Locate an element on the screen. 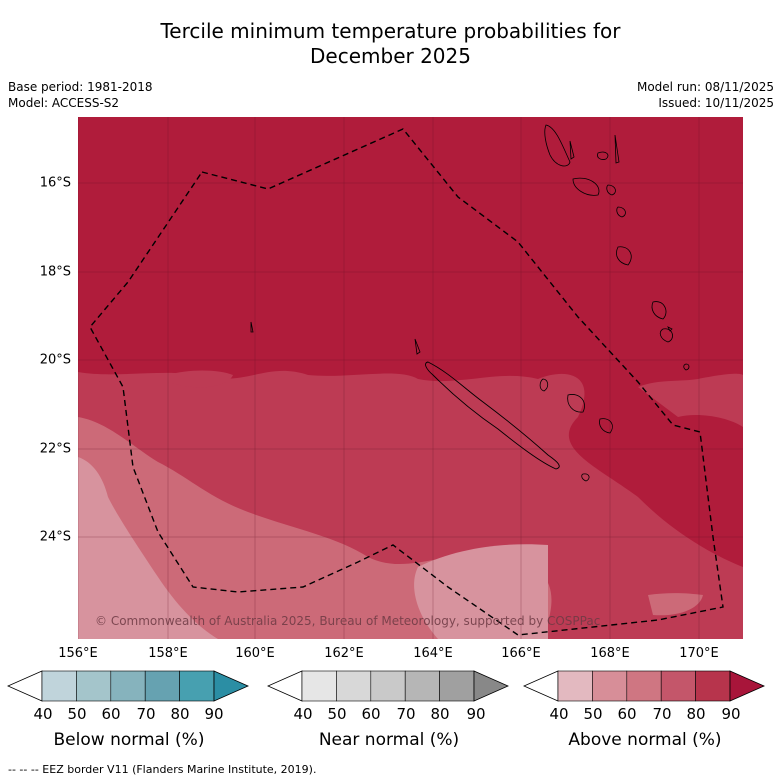 The image size is (781, 781). colorbar-above-normal is located at coordinates (644, 686).